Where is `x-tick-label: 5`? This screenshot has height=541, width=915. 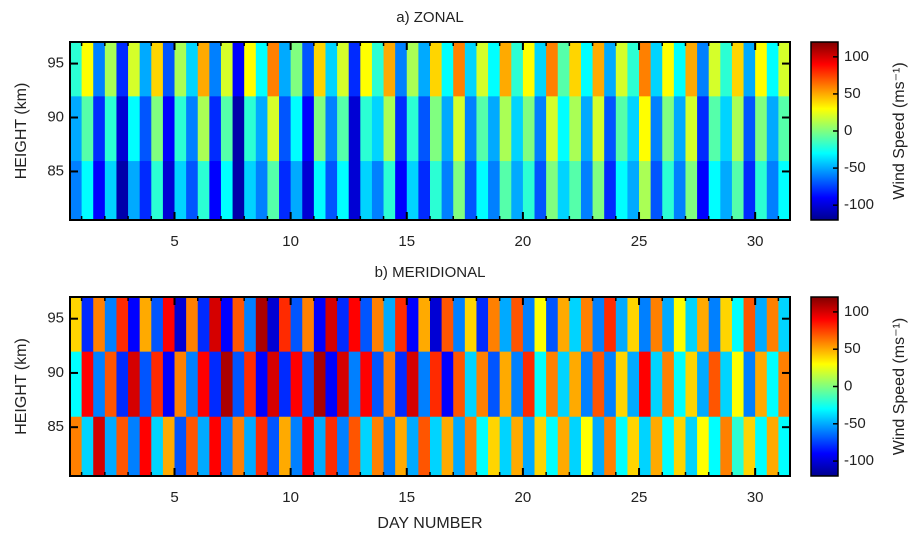 x-tick-label: 5 is located at coordinates (174, 497).